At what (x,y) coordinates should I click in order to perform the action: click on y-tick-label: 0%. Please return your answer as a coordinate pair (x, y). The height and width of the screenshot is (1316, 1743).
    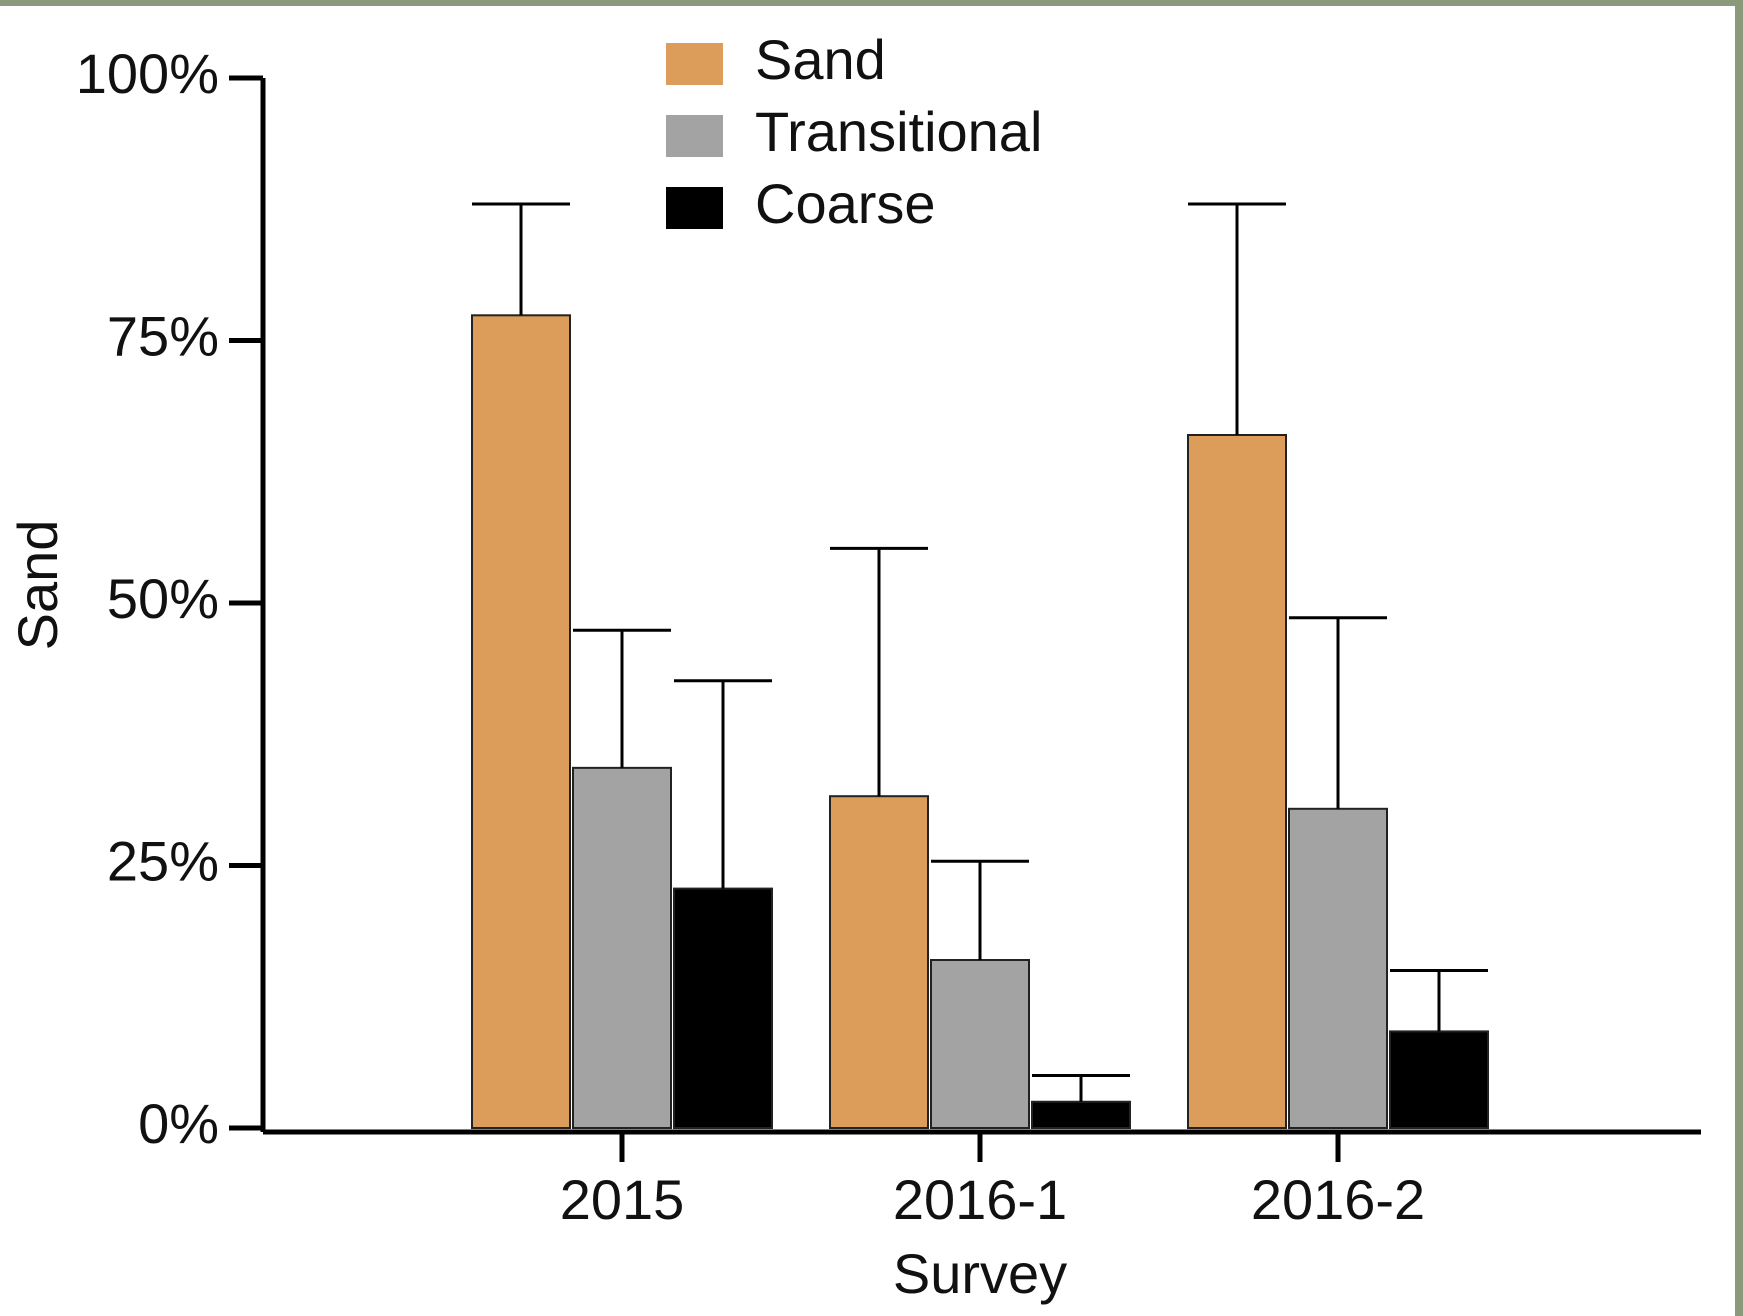
    Looking at the image, I should click on (178, 1123).